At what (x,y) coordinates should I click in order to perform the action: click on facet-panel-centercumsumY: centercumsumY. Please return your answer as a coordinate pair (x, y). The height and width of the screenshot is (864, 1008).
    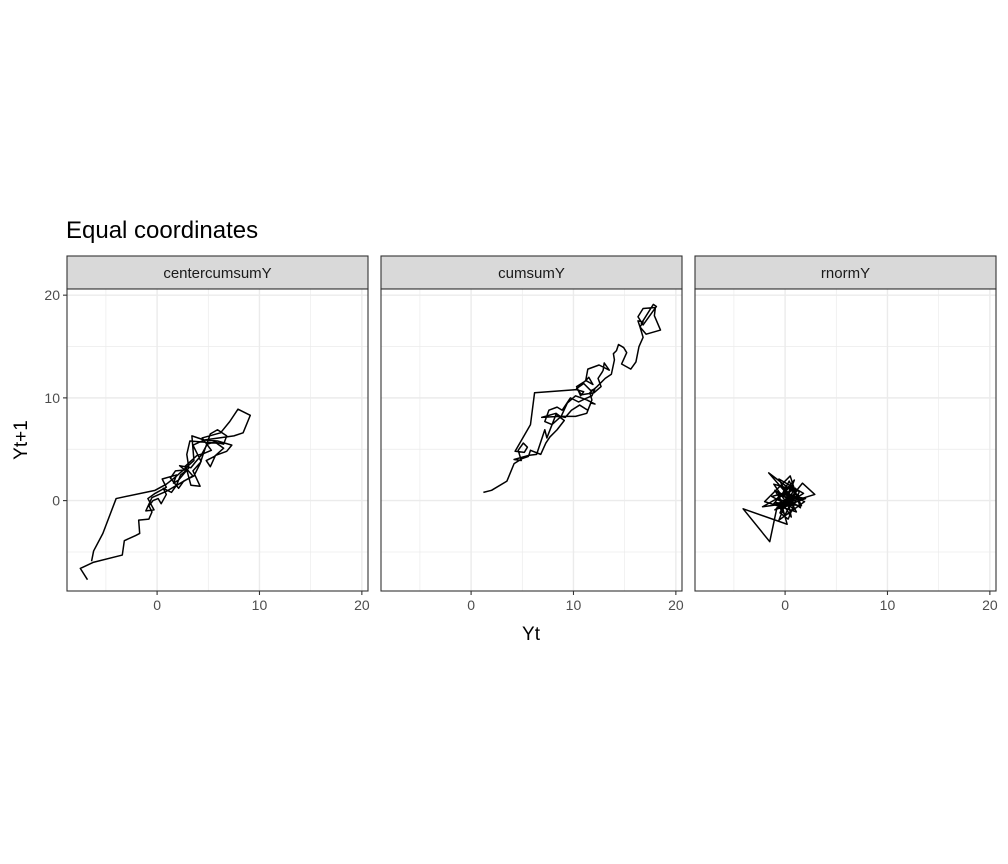
    Looking at the image, I should click on (217, 423).